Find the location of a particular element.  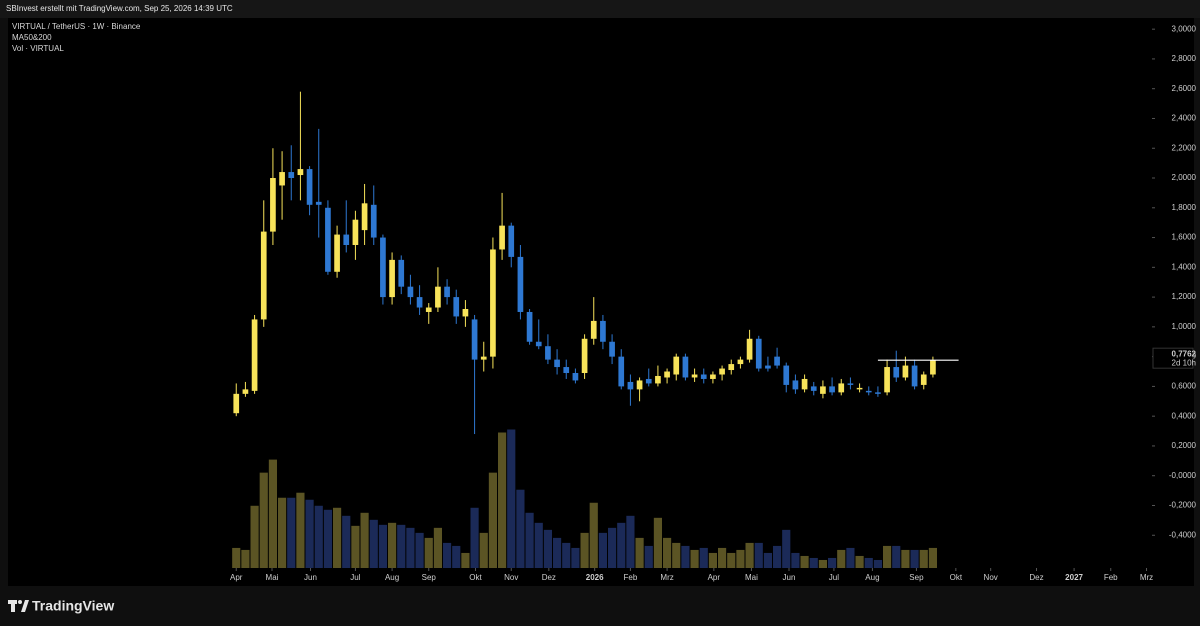

y-tick-label: 2,8000 is located at coordinates (1184, 58).